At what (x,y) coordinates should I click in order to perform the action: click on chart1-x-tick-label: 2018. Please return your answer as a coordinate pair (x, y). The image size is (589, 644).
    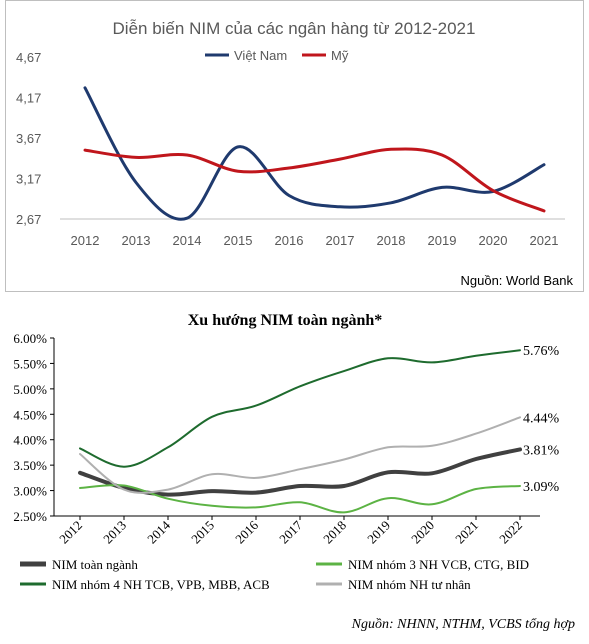
    Looking at the image, I should click on (391, 240).